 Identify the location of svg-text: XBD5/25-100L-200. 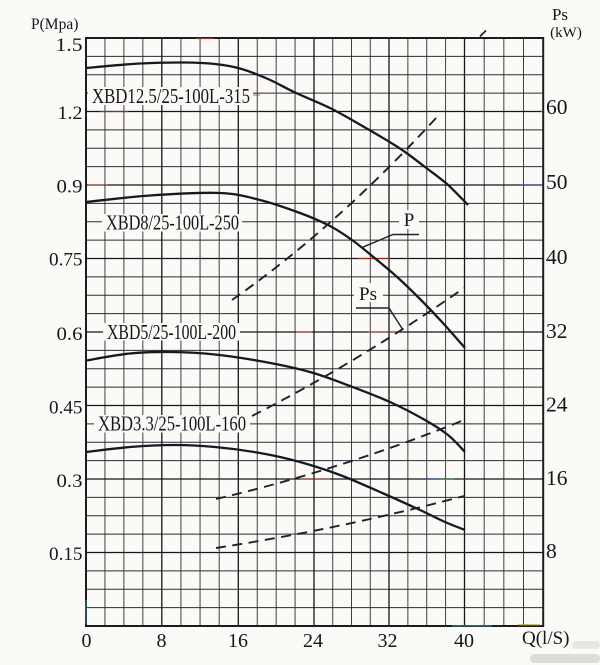
(171, 332).